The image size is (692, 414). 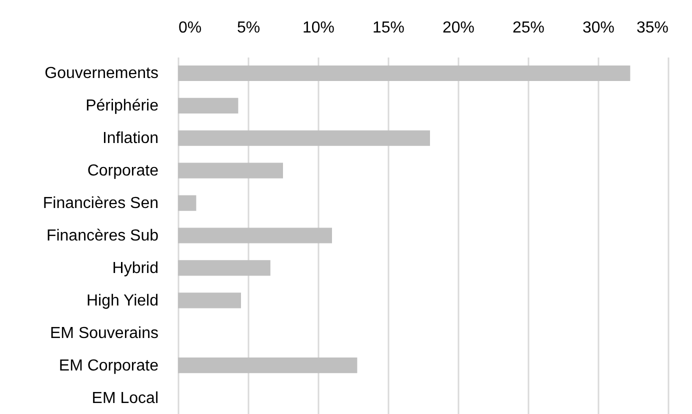 I want to click on x-tick-label: 5%, so click(x=248, y=28).